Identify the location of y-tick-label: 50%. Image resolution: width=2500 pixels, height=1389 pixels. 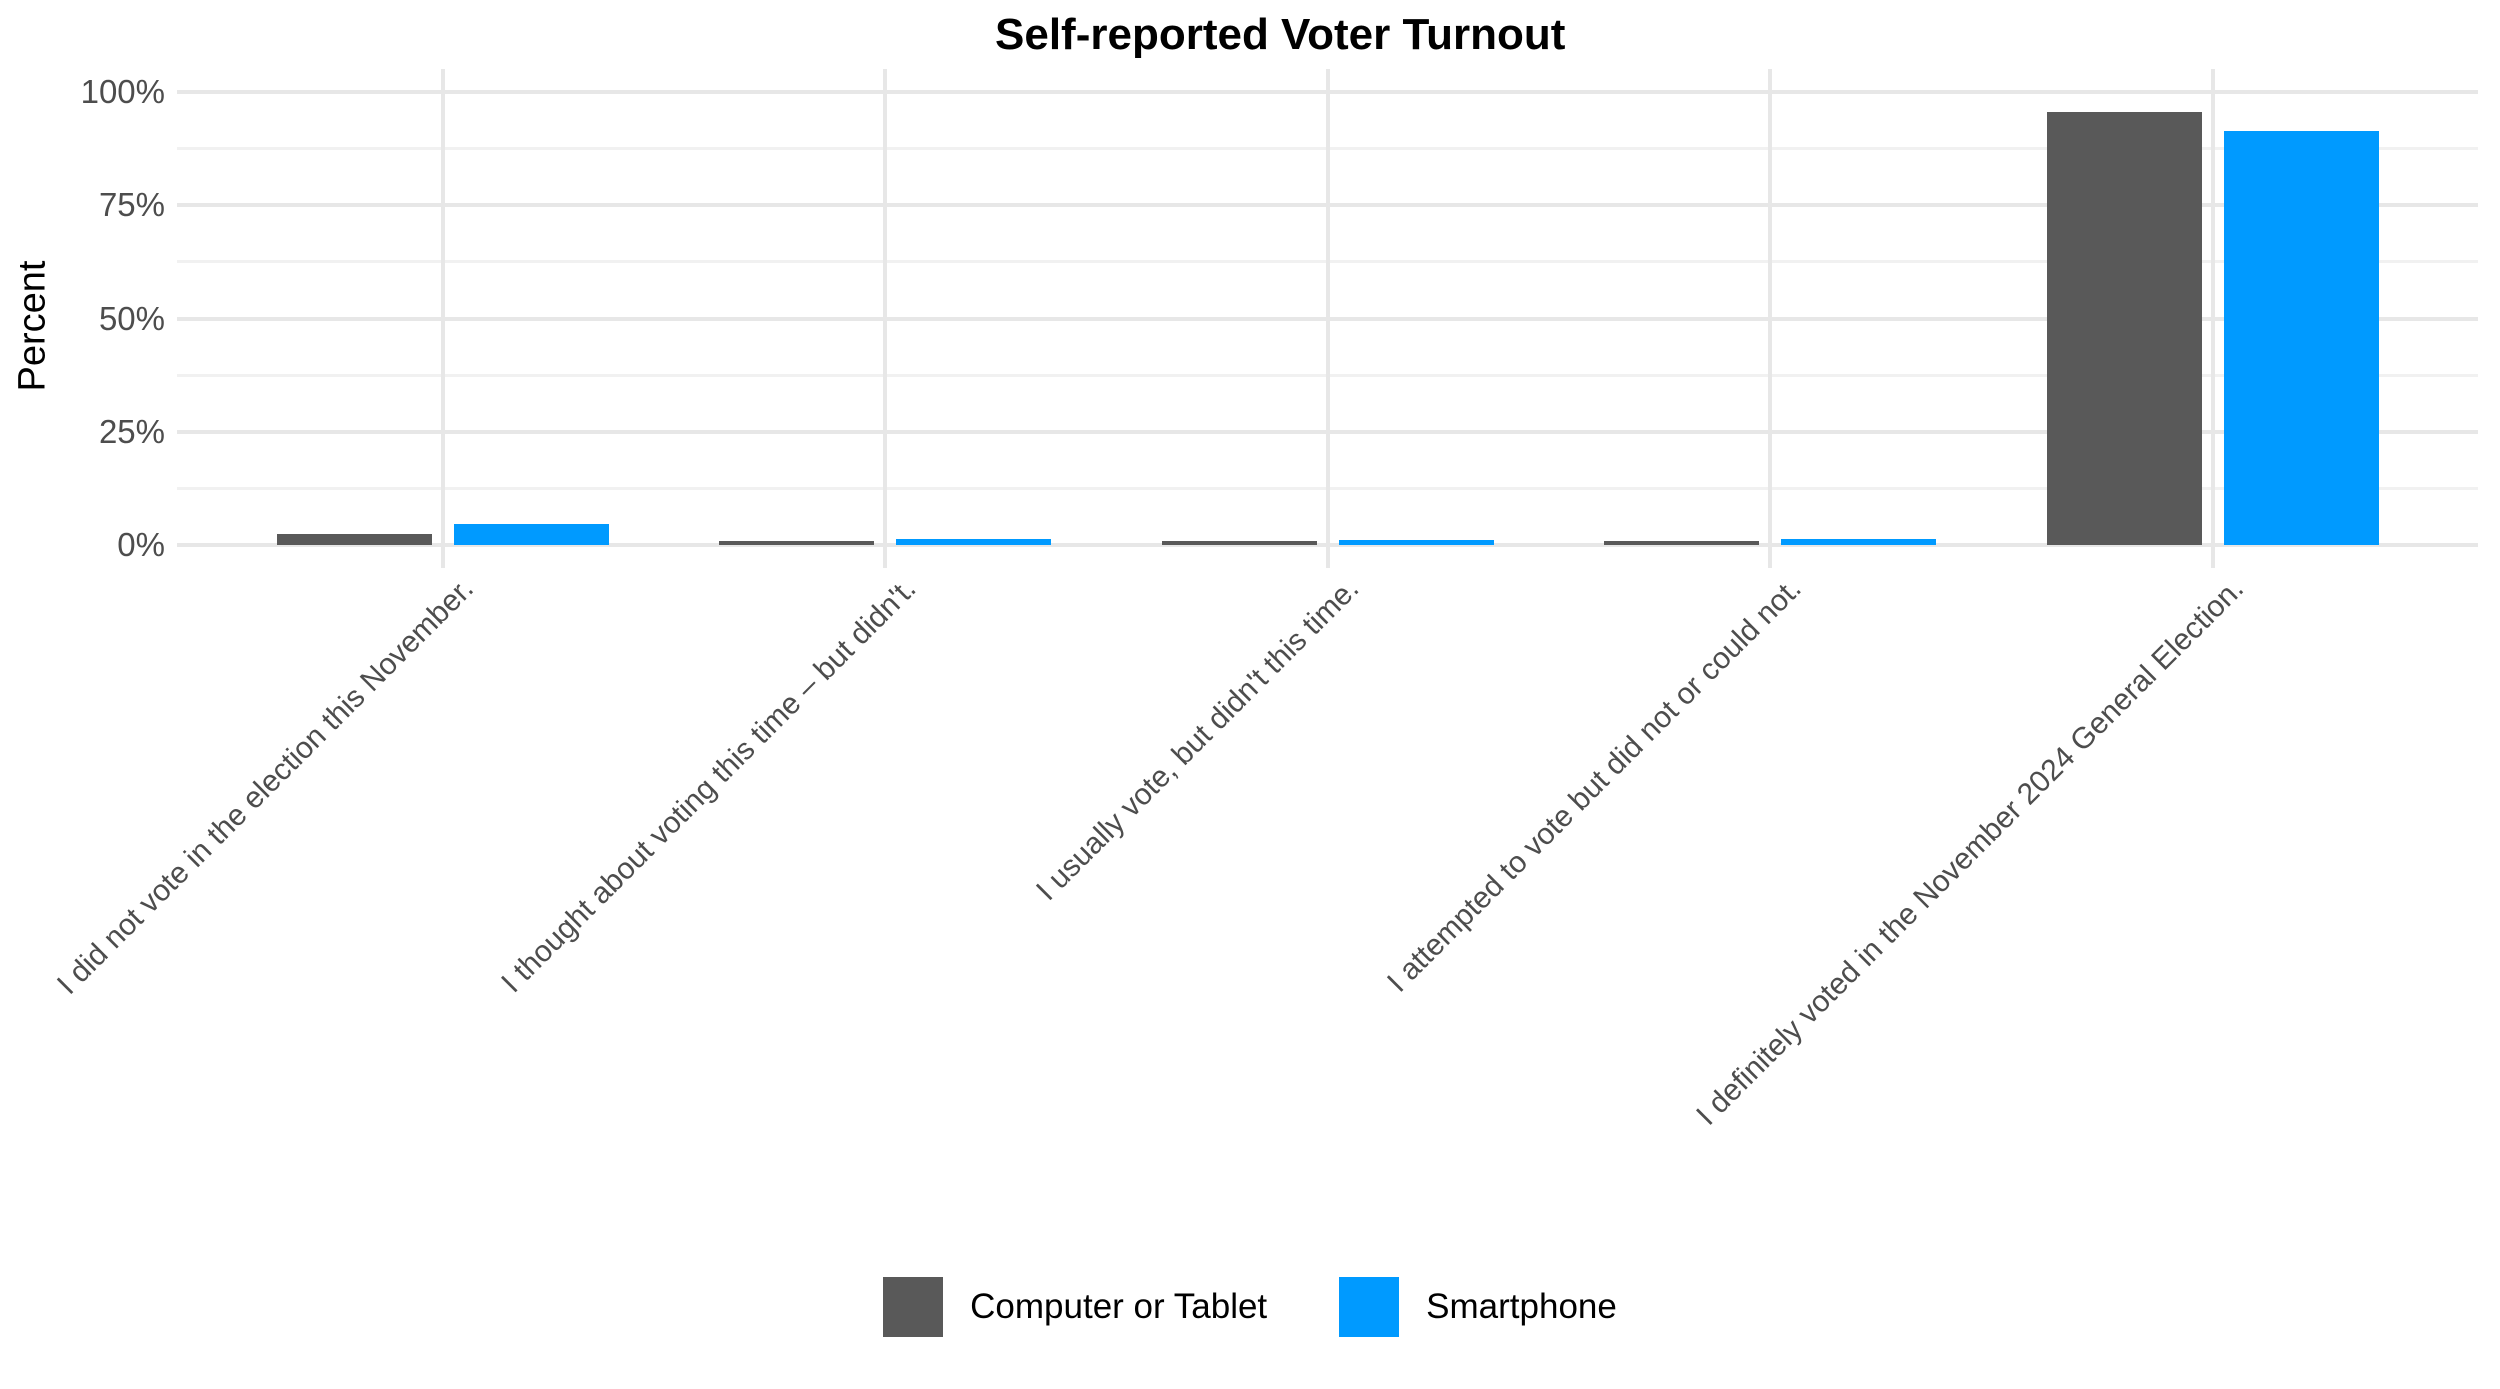
(131, 318).